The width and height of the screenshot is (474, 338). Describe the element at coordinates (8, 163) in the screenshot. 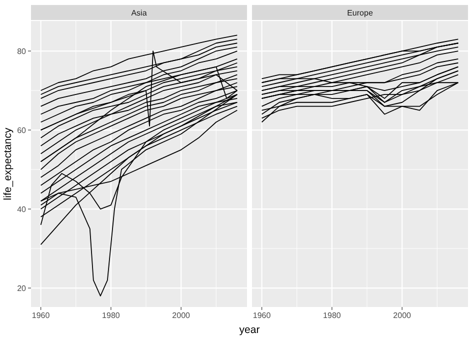

I see `y-axis-title: life_expectancy` at that location.